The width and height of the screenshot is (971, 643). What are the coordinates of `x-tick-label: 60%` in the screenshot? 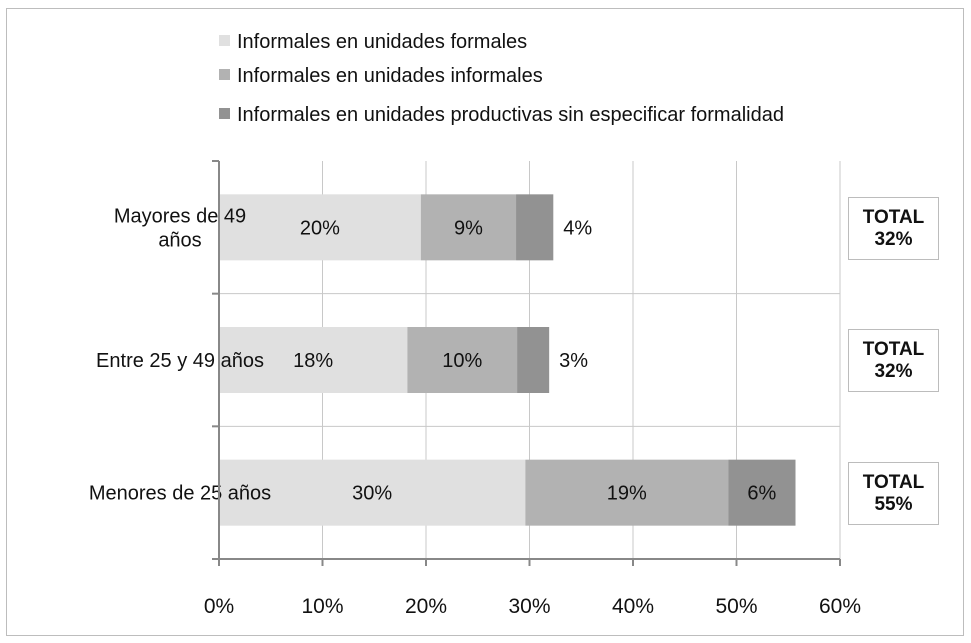 It's located at (840, 606).